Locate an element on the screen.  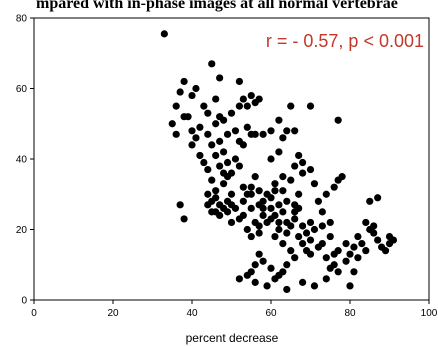
x-tick-label: 20 is located at coordinates (113, 313).